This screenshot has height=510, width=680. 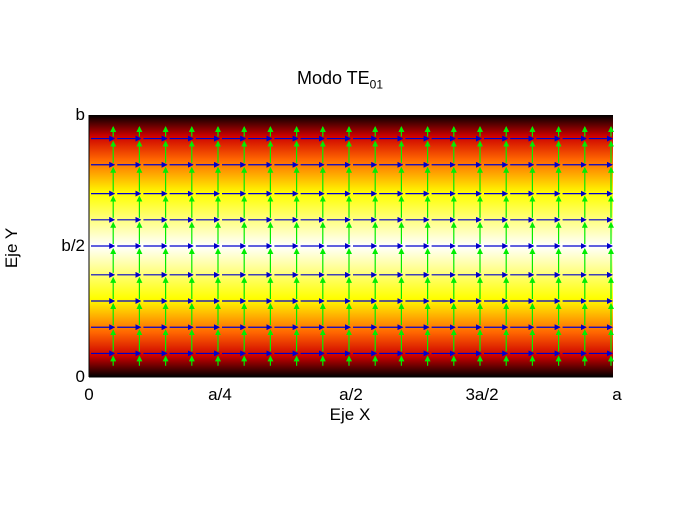 What do you see at coordinates (617, 394) in the screenshot?
I see `x-tick-label: a` at bounding box center [617, 394].